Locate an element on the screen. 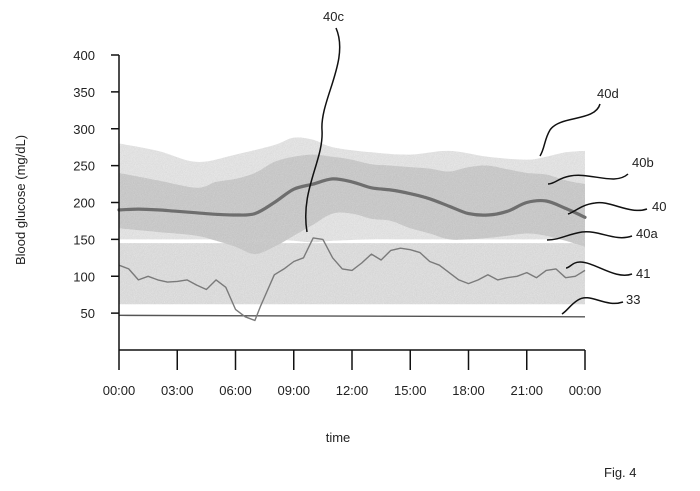 The image size is (700, 491). inner-band-40b is located at coordinates (352, 204).